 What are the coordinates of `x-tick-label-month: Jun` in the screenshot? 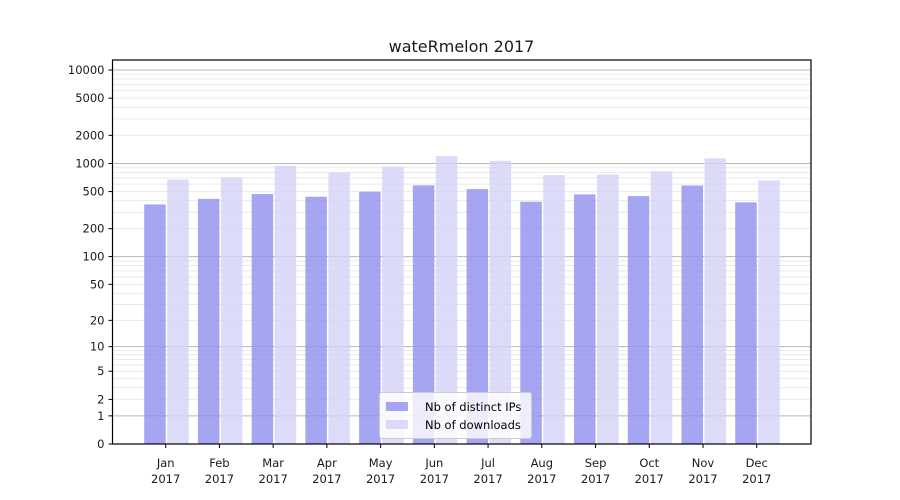 It's located at (433, 463).